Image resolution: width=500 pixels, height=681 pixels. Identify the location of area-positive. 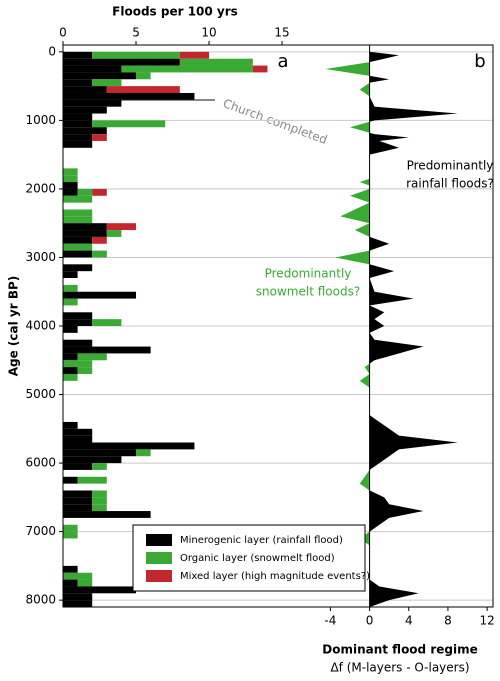
(414, 329).